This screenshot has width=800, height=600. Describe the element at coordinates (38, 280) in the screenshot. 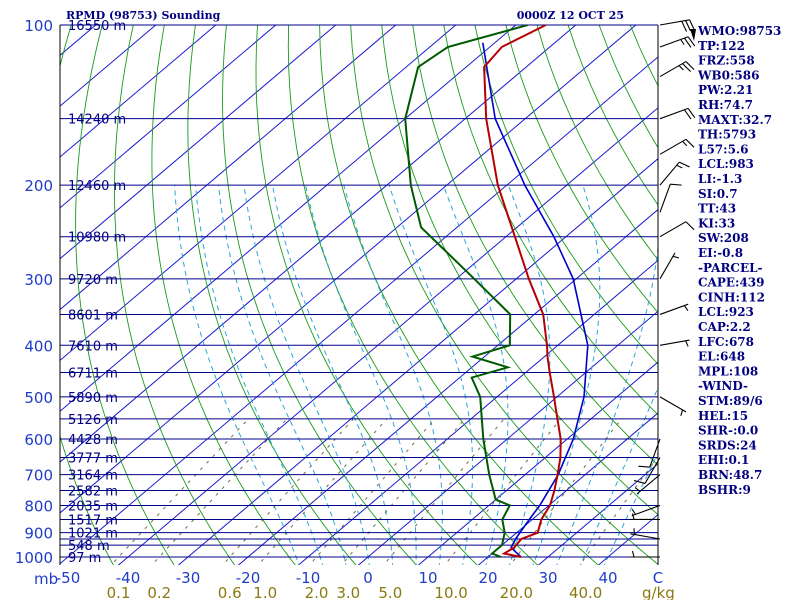

I see `pressure-tick-label: 300` at that location.